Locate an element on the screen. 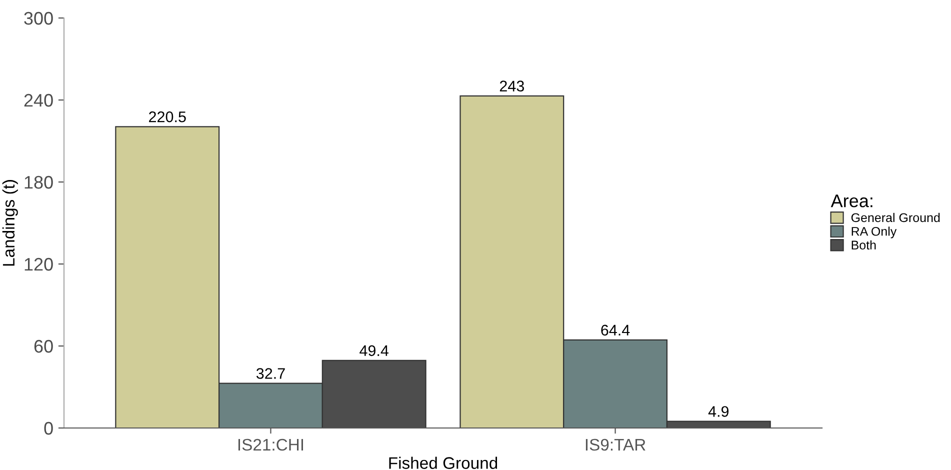 This screenshot has height=470, width=951. y-tick-label: 300 is located at coordinates (38, 18).